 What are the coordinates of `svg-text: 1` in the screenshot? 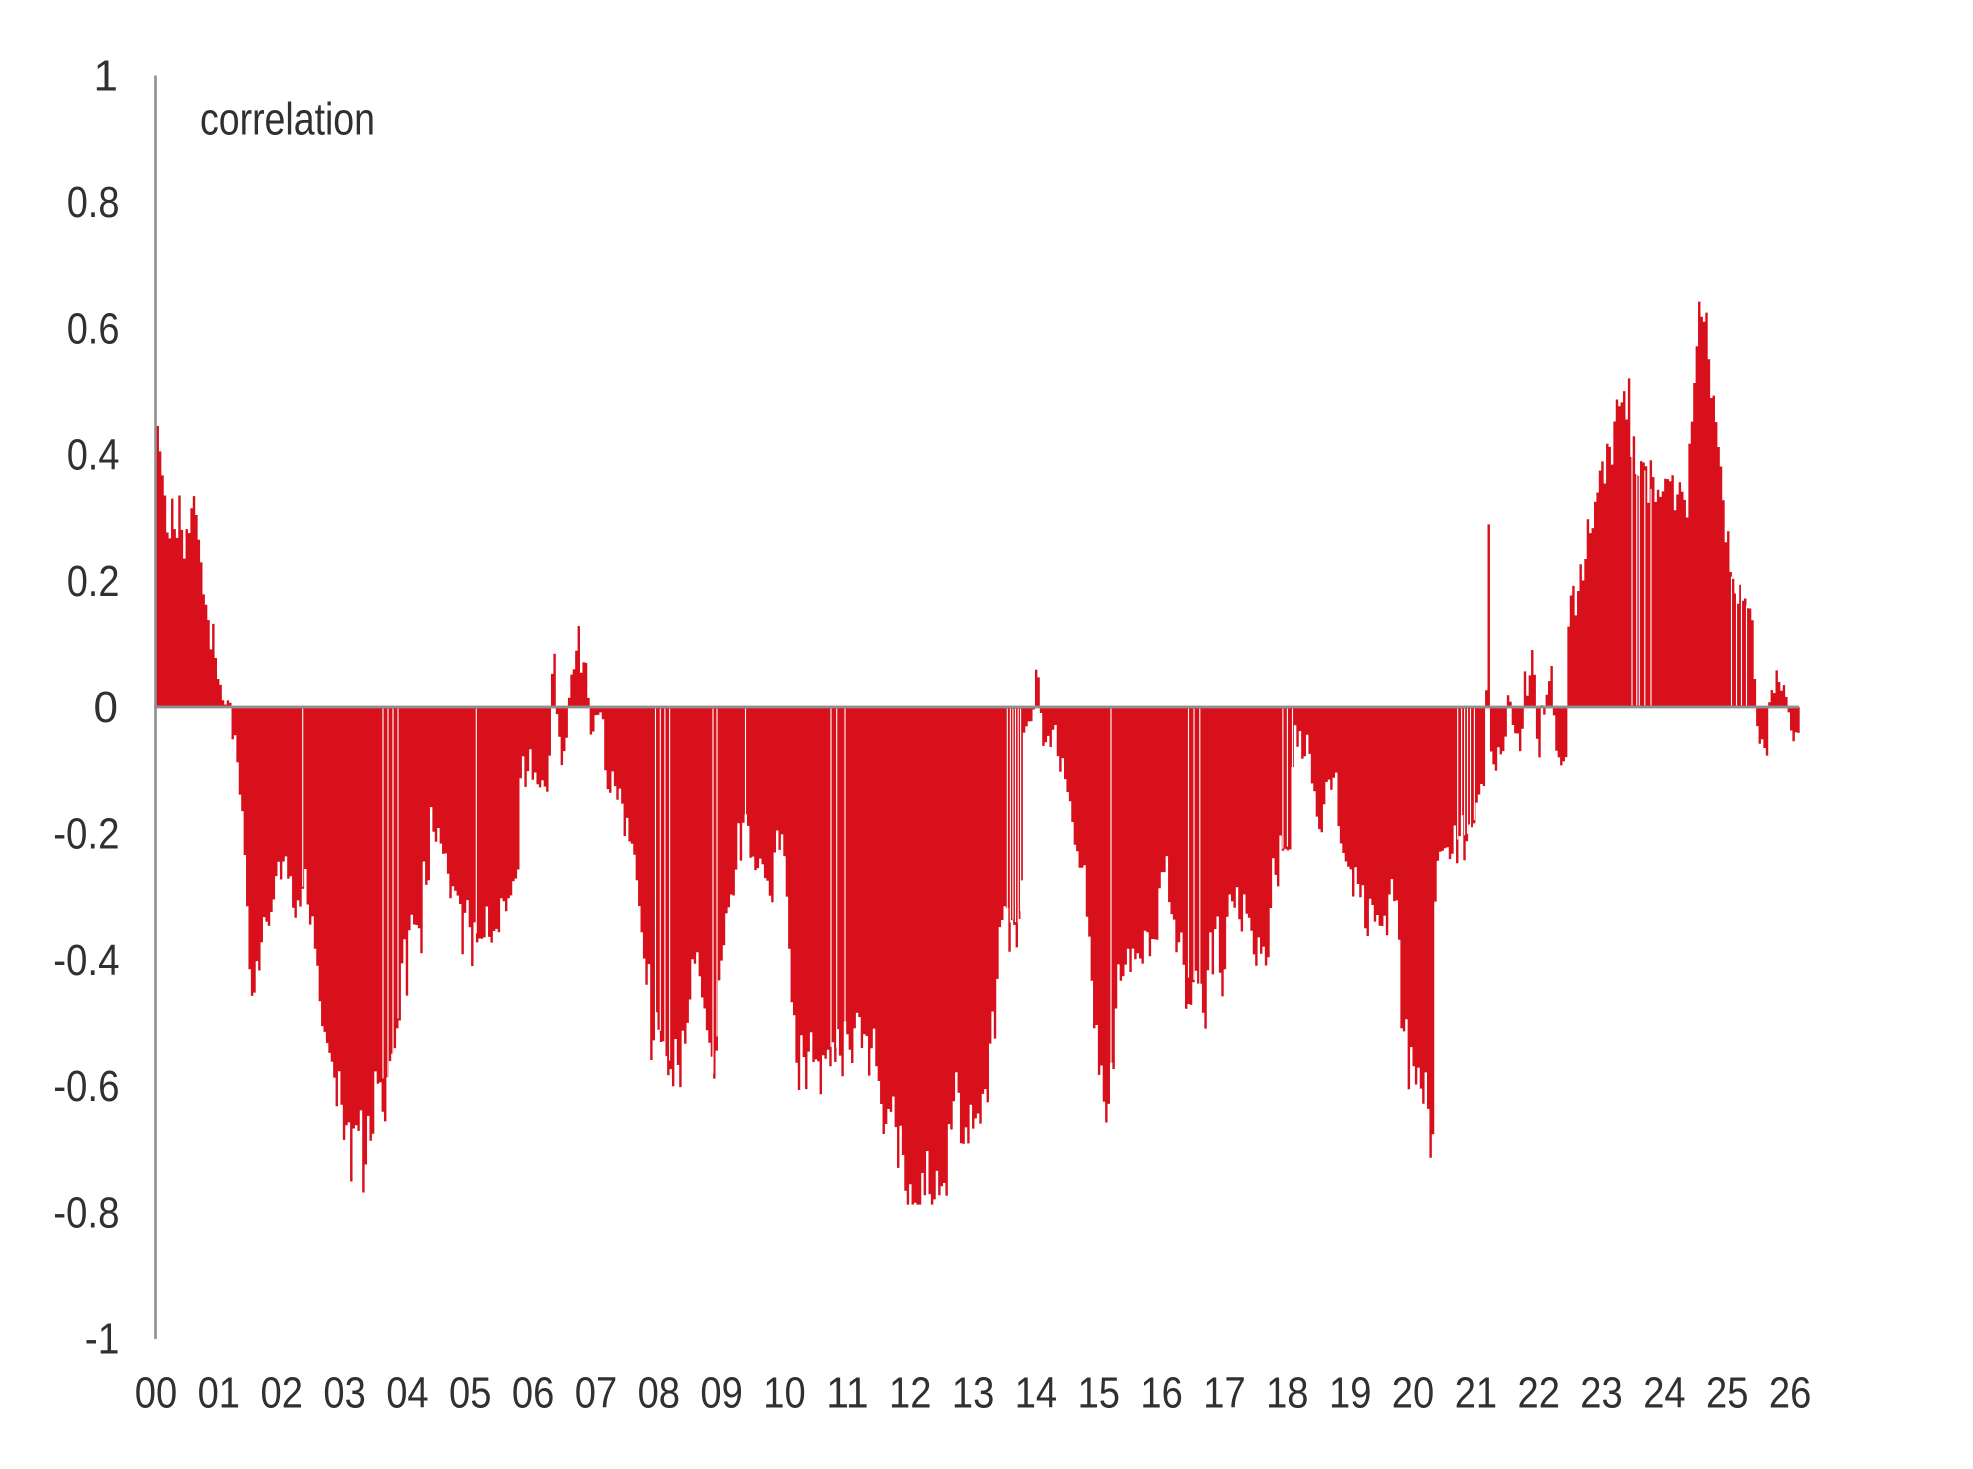 It's located at (106, 76).